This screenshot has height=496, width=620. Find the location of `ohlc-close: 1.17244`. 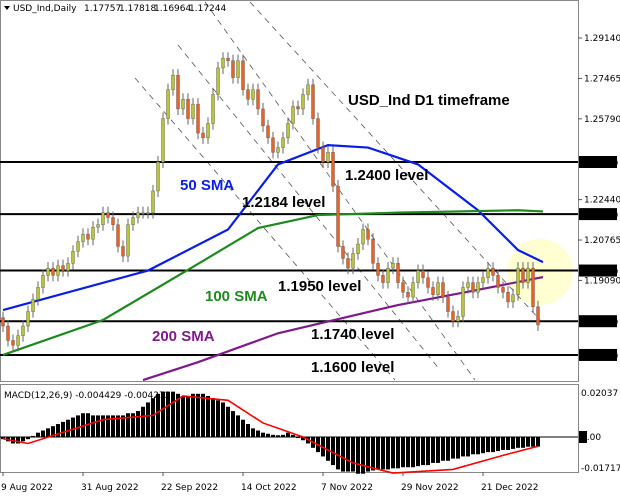

ohlc-close: 1.17244 is located at coordinates (207, 9).